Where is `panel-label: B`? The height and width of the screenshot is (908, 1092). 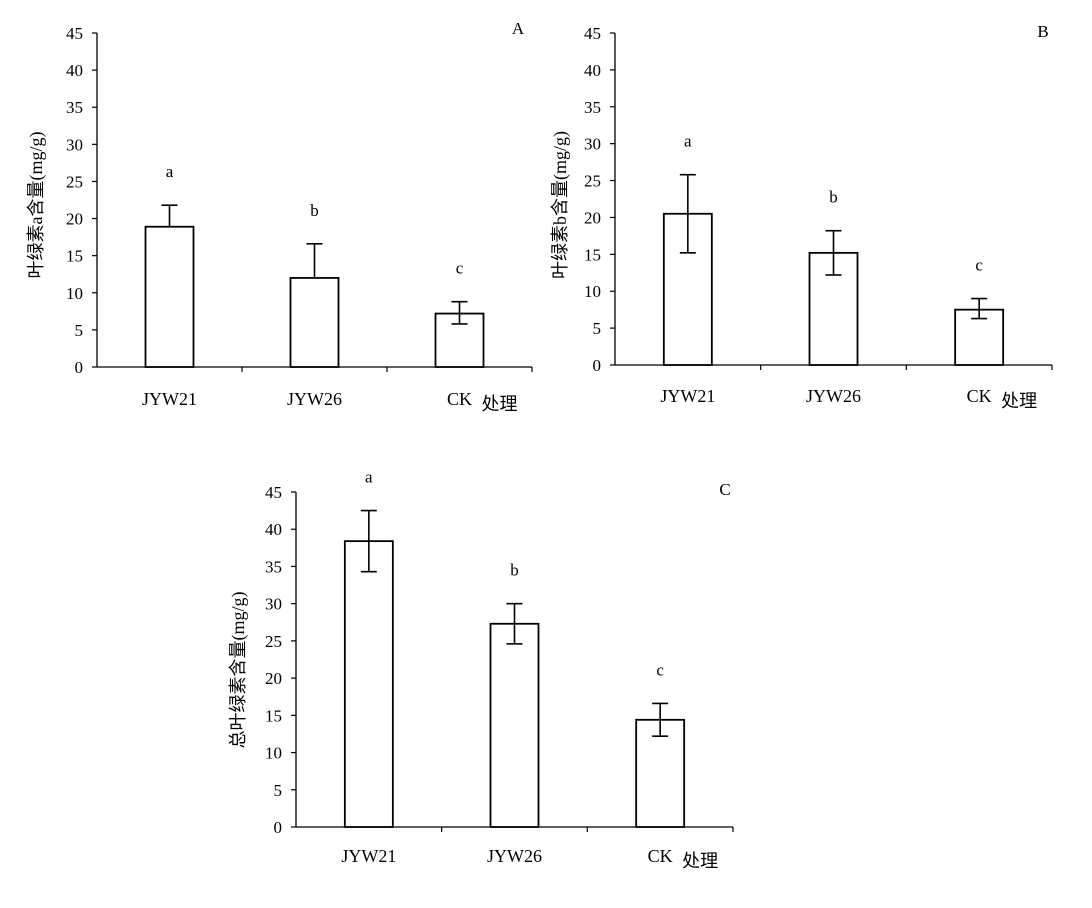
panel-label: B is located at coordinates (1042, 31).